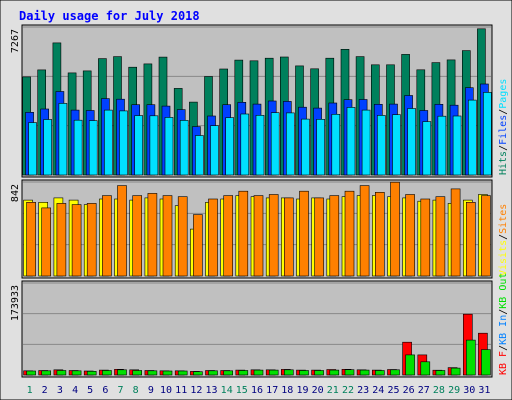  Describe the element at coordinates (318, 390) in the screenshot. I see `x-tick-label-20: 20` at that location.